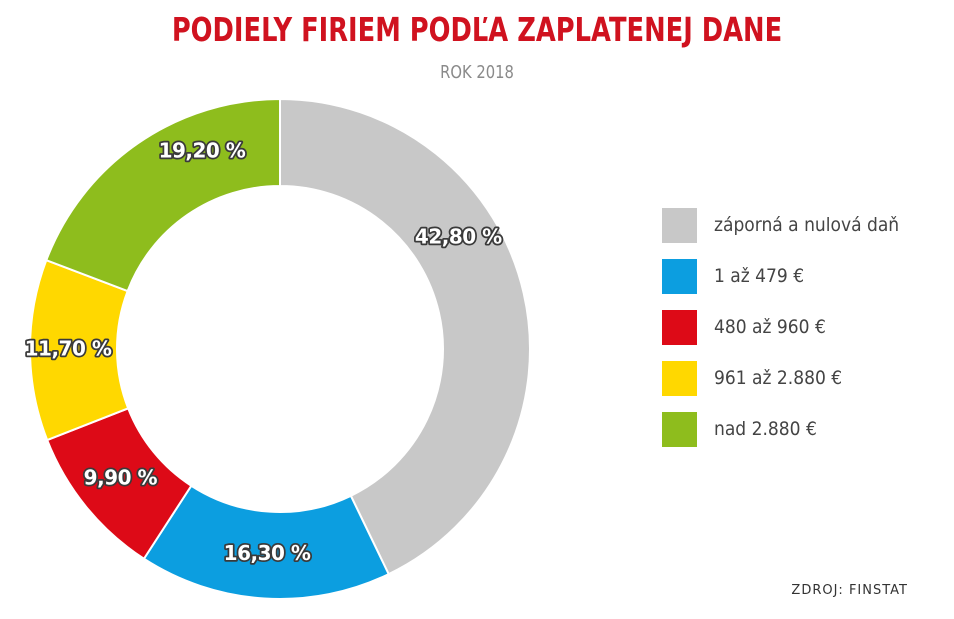  Describe the element at coordinates (68, 349) in the screenshot. I see `value-label-961-2880: 11,70 %` at that location.